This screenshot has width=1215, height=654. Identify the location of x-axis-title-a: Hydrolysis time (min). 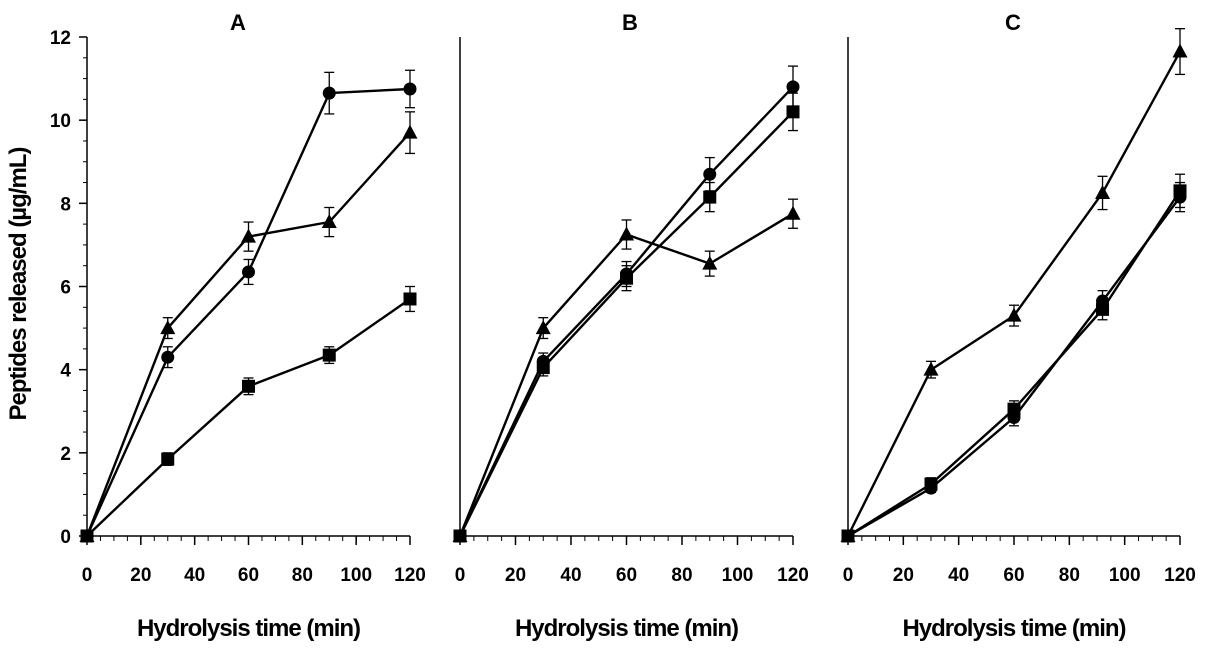
(248, 628).